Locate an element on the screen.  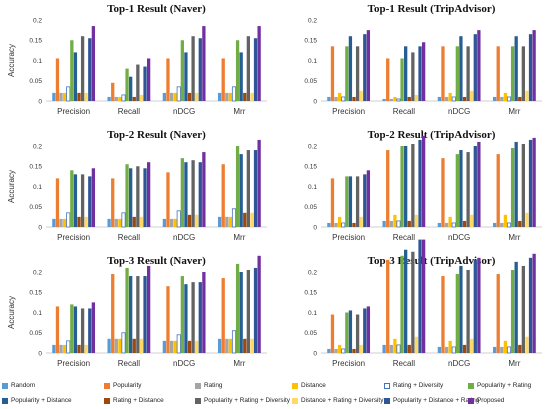
legend-item: Proposed is located at coordinates (486, 400).